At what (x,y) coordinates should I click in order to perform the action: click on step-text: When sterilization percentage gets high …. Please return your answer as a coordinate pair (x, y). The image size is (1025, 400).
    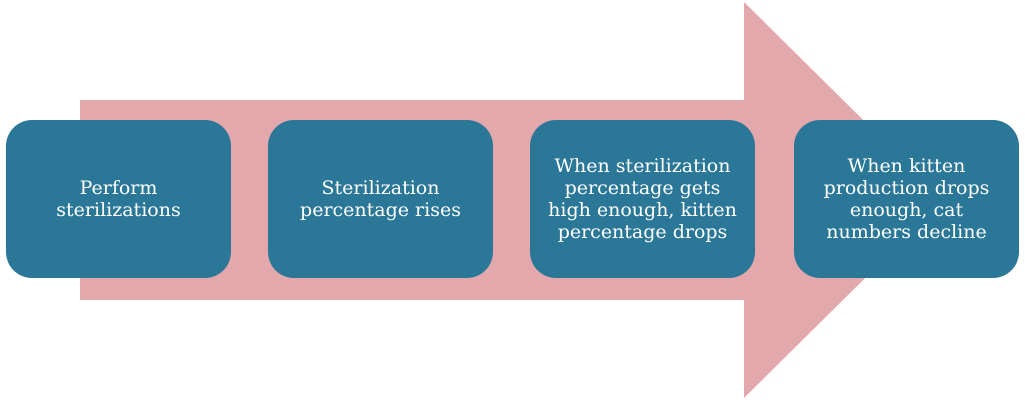
    Looking at the image, I should click on (642, 199).